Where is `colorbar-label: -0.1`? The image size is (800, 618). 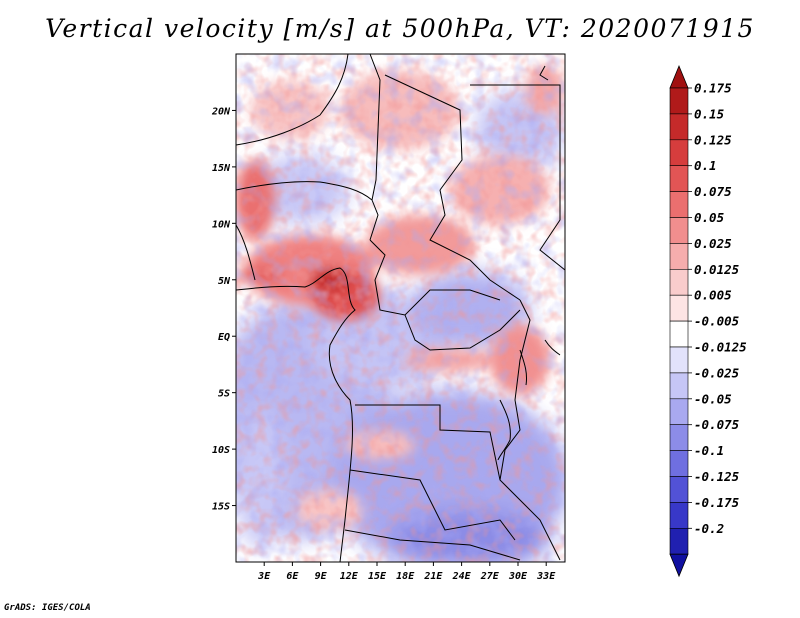
colorbar-label: -0.1 is located at coordinates (709, 450).